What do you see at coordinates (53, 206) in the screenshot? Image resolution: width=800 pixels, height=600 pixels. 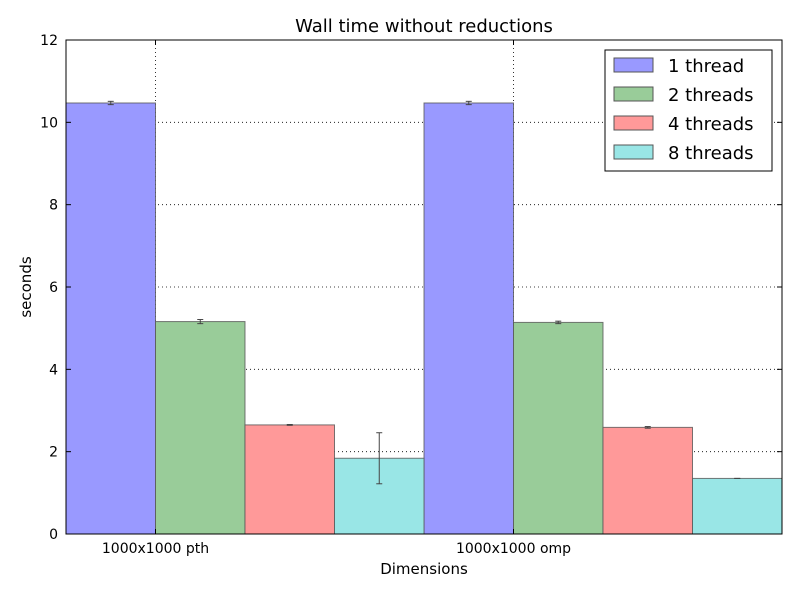 I see `y-tick-label: 8` at bounding box center [53, 206].